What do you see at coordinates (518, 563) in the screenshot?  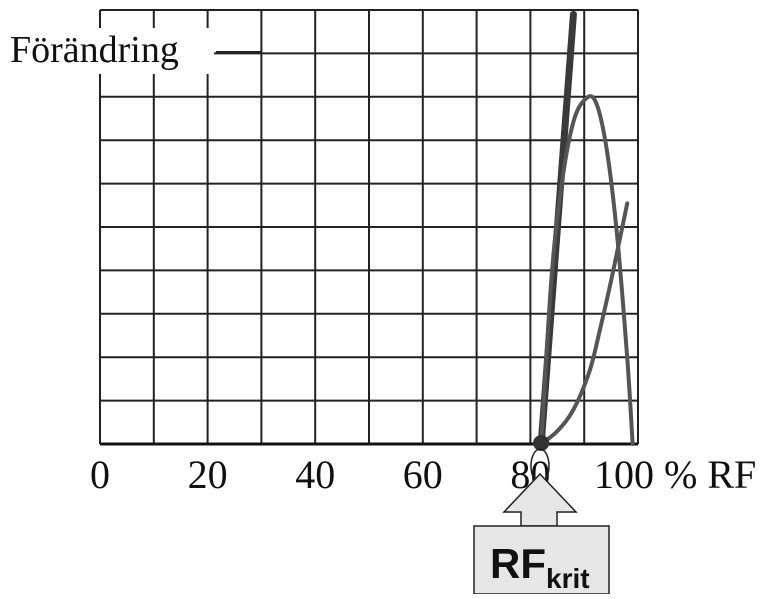 I see `rf-krit-label-main: RF` at bounding box center [518, 563].